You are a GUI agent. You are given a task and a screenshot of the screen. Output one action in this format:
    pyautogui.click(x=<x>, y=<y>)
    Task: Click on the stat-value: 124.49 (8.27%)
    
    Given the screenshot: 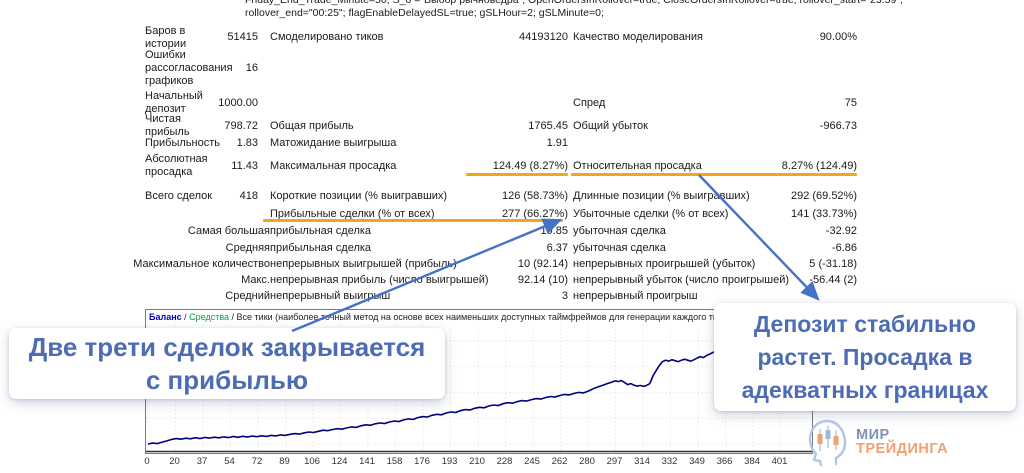 What is the action you would take?
    pyautogui.click(x=530, y=165)
    